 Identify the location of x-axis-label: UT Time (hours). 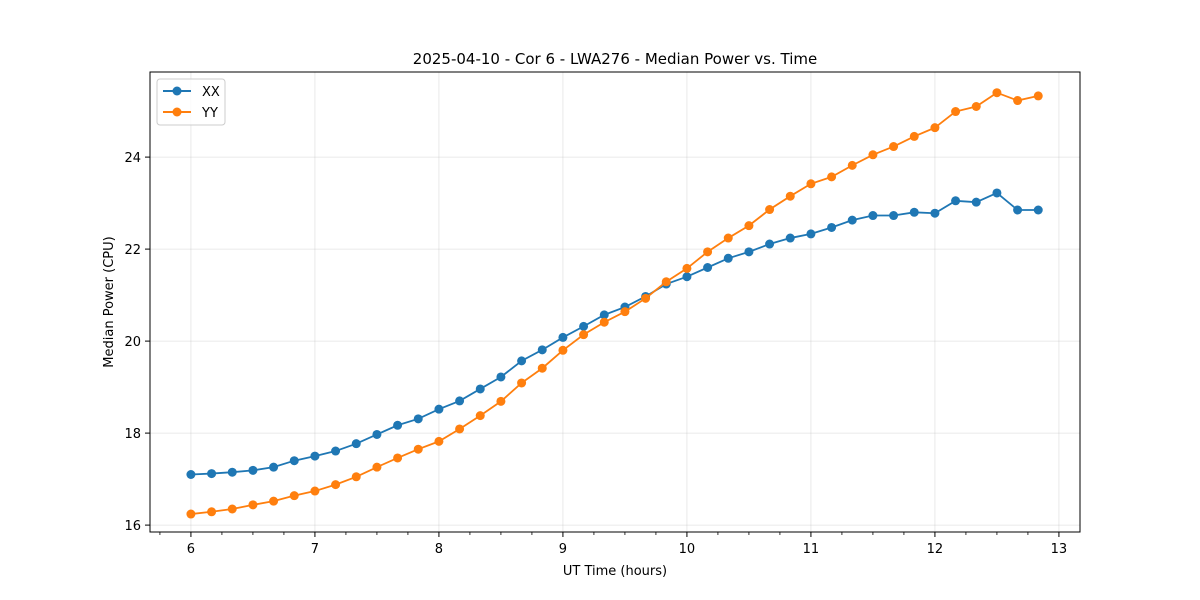
(615, 571).